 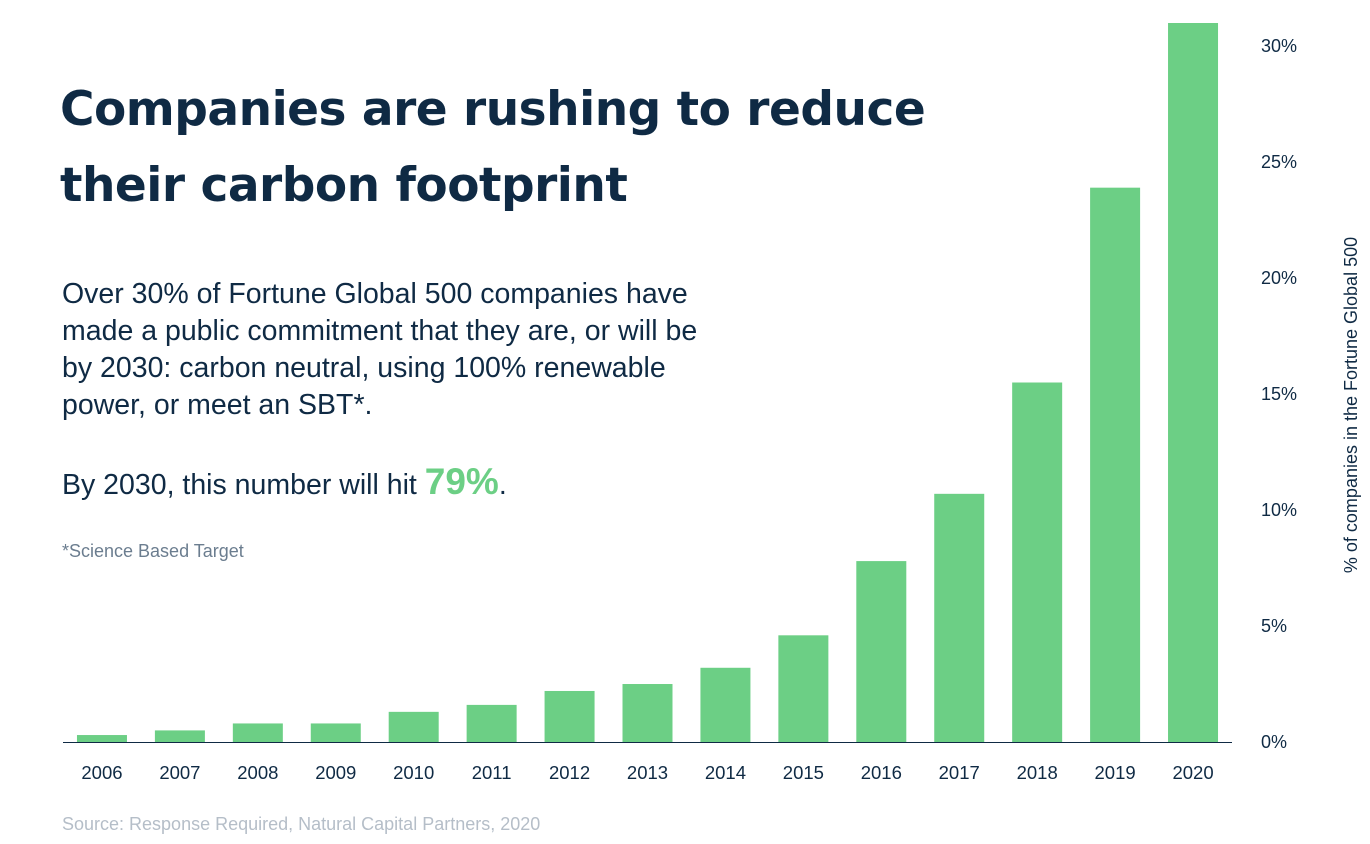 I want to click on bar-2012, so click(x=569, y=716).